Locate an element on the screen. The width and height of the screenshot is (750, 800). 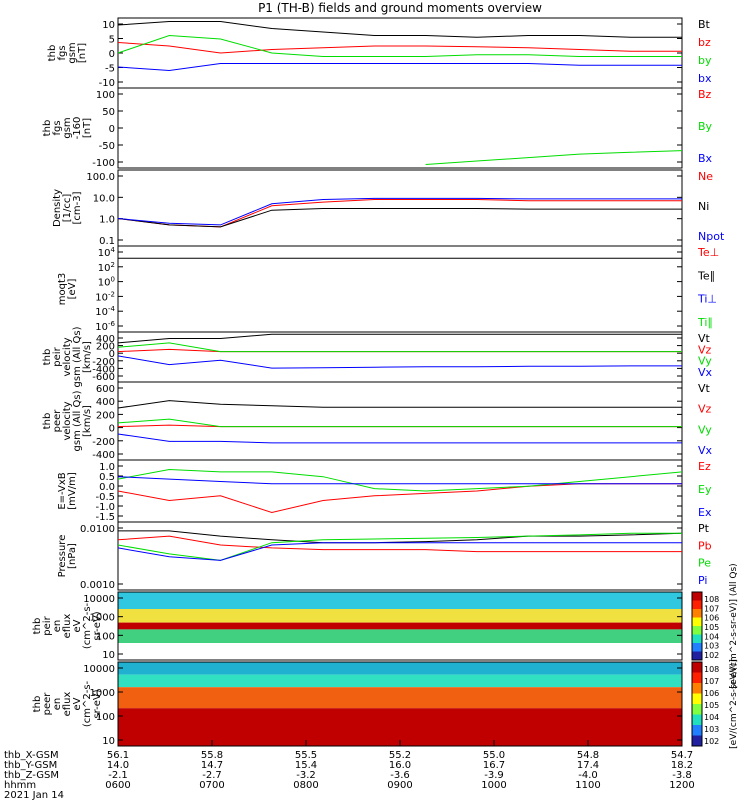
y-axis-label: fgs is located at coordinates (62, 52).